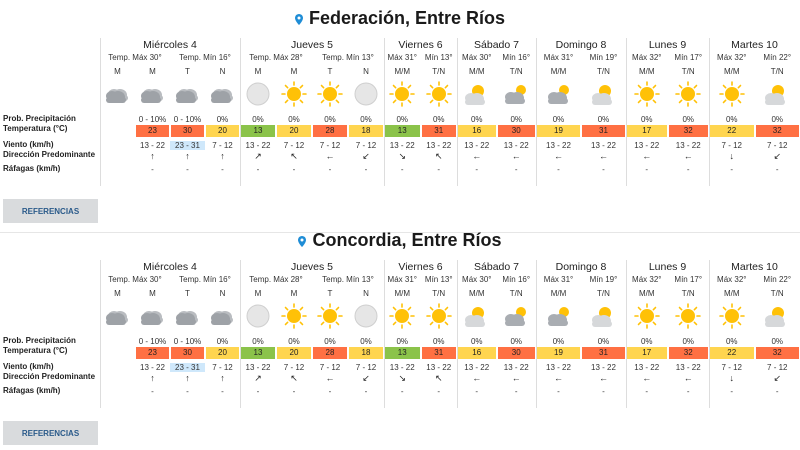  What do you see at coordinates (400, 232) in the screenshot?
I see `divider` at bounding box center [400, 232].